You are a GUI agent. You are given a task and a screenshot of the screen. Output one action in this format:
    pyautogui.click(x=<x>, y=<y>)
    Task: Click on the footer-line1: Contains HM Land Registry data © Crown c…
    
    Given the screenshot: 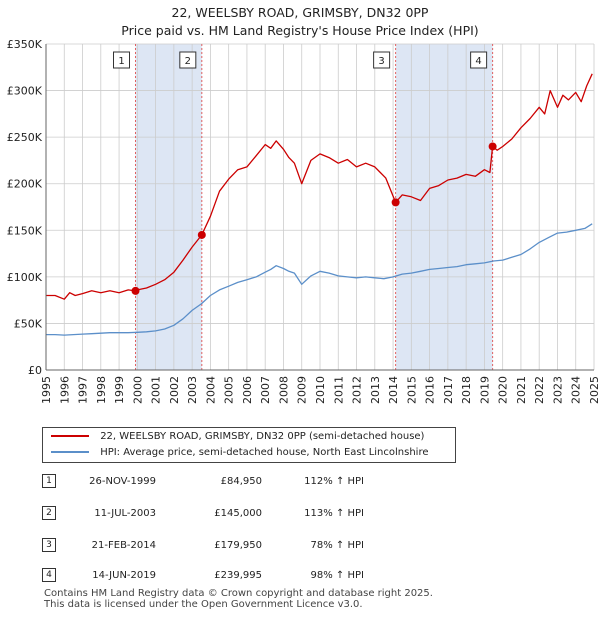 What is the action you would take?
    pyautogui.click(x=238, y=593)
    